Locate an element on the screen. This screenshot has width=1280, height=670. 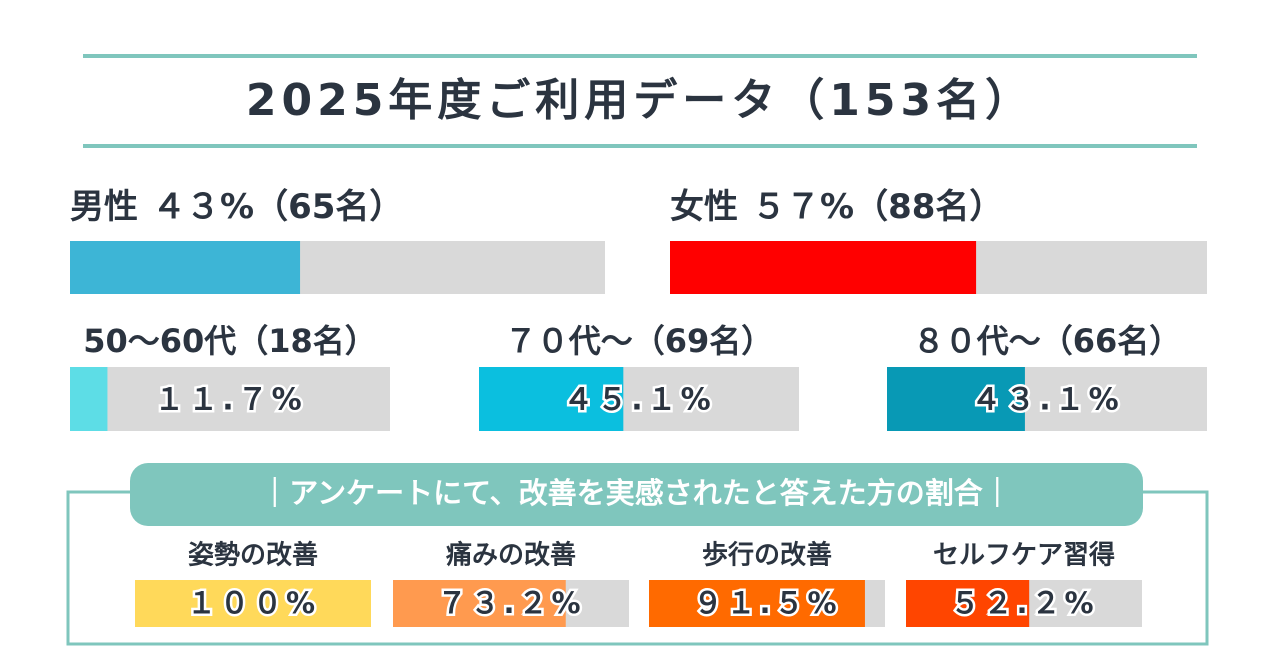
survey-item-label: 痛みの改善 is located at coordinates (511, 555).